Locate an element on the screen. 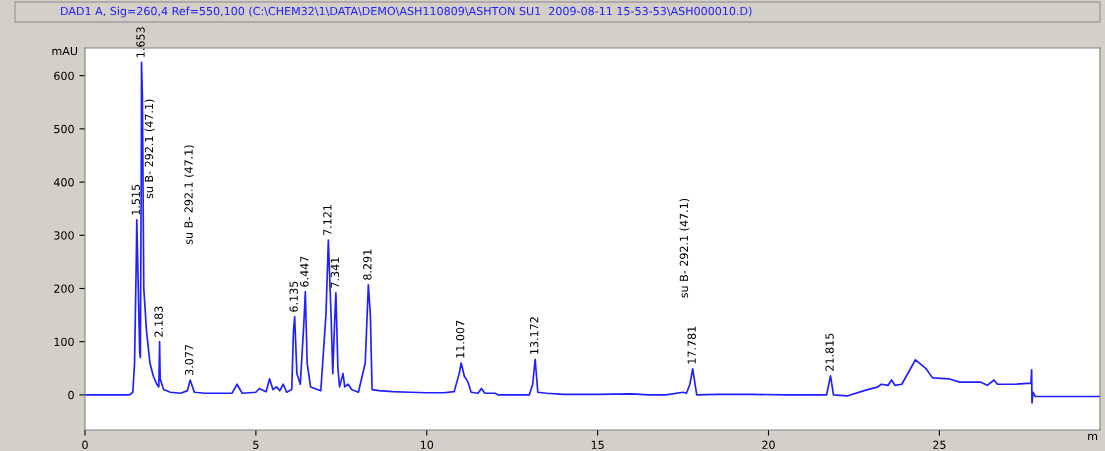 The image size is (1105, 451). annotation: 1.653 is located at coordinates (140, 42).